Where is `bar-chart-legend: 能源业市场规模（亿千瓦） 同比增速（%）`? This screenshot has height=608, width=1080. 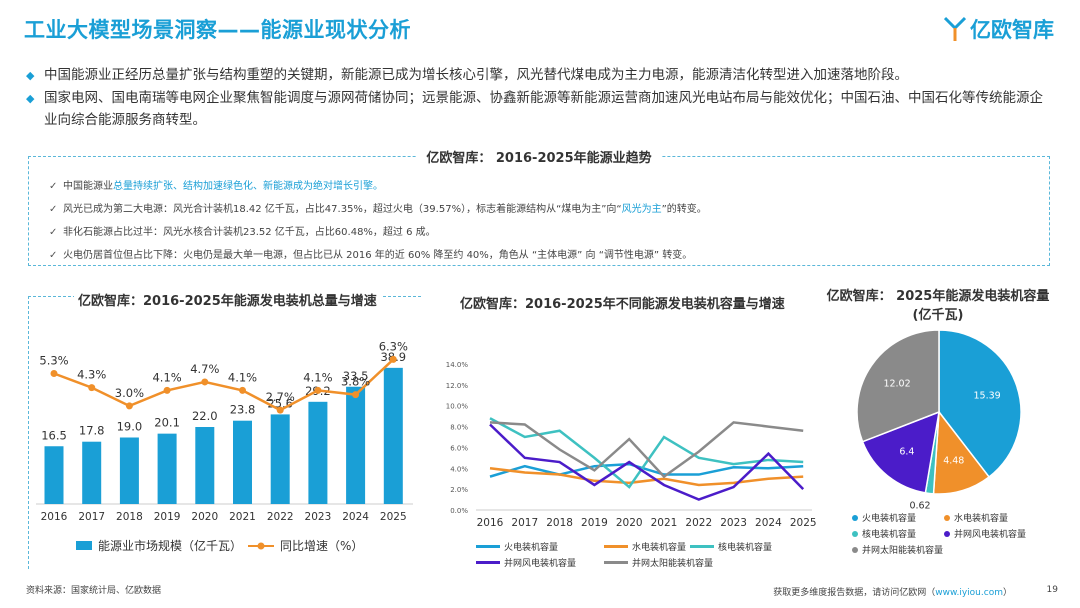 bar-chart-legend: 能源业市场规模（亿千瓦） 同比增速（%） is located at coordinates (219, 545).